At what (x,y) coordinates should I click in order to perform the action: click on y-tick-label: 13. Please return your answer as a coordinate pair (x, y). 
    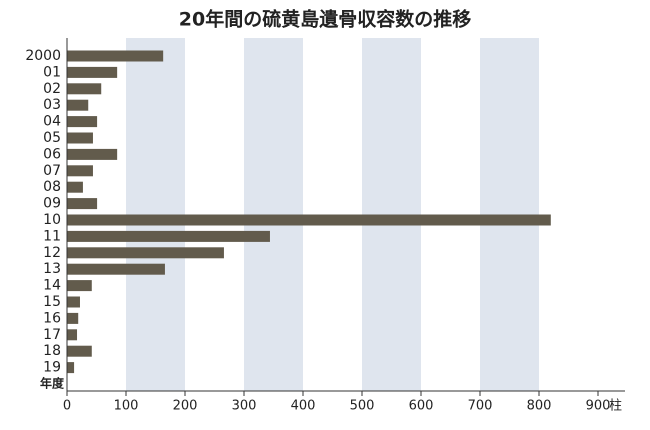
    Looking at the image, I should click on (52, 269).